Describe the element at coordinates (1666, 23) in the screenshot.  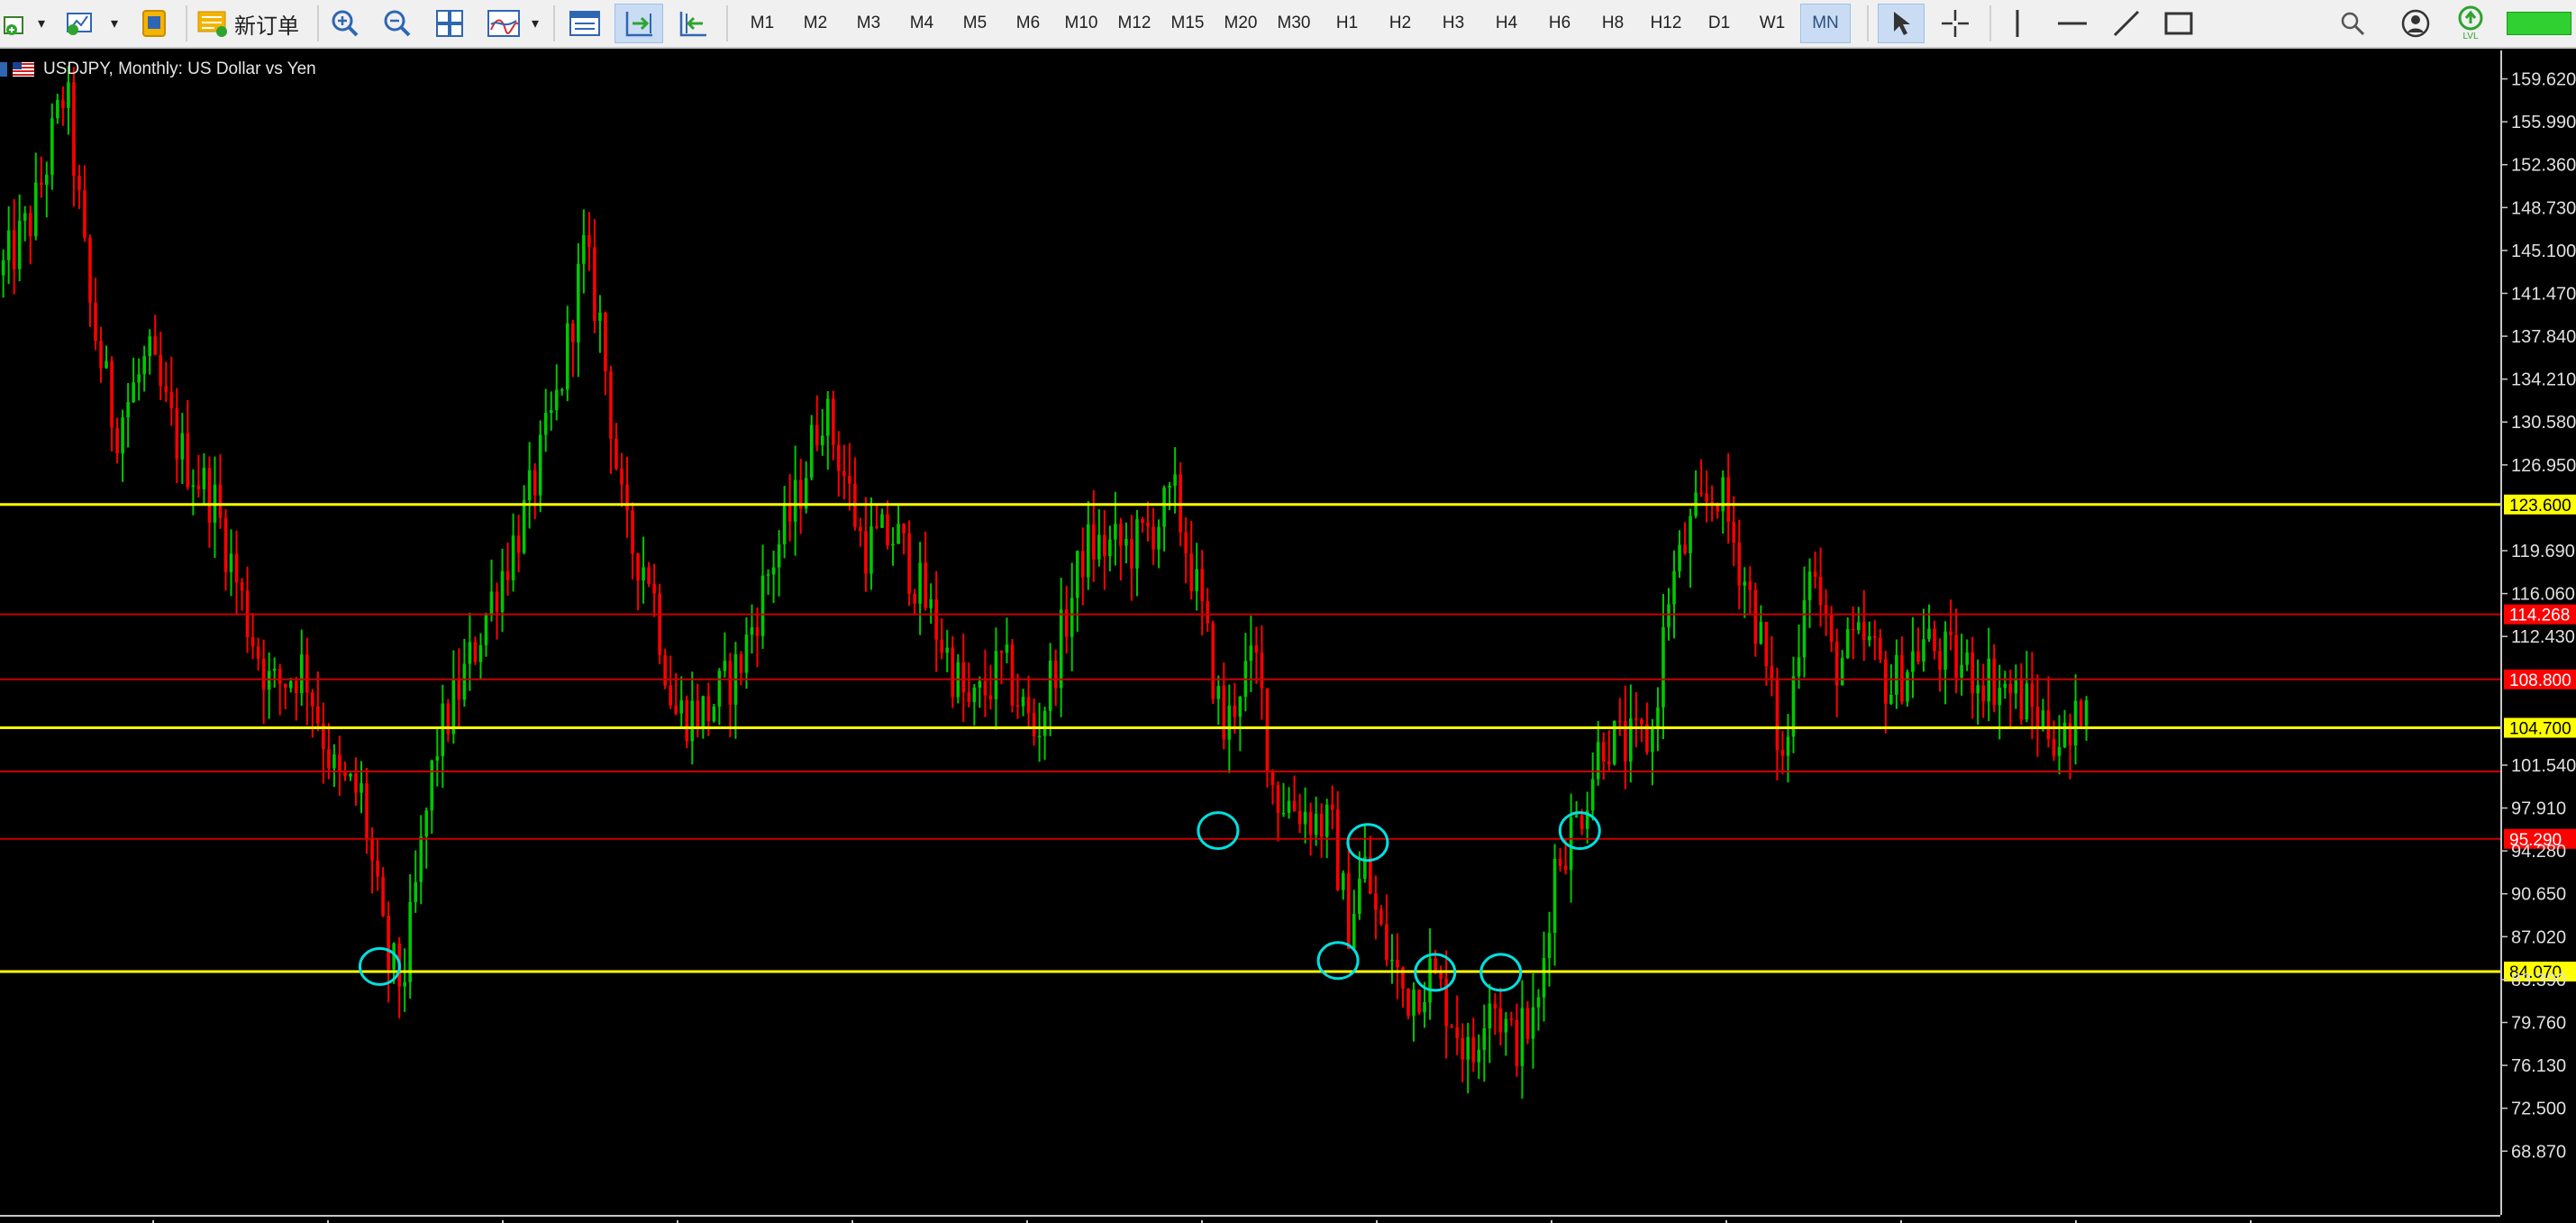
I see `timeframe-h12-button: H12` at that location.